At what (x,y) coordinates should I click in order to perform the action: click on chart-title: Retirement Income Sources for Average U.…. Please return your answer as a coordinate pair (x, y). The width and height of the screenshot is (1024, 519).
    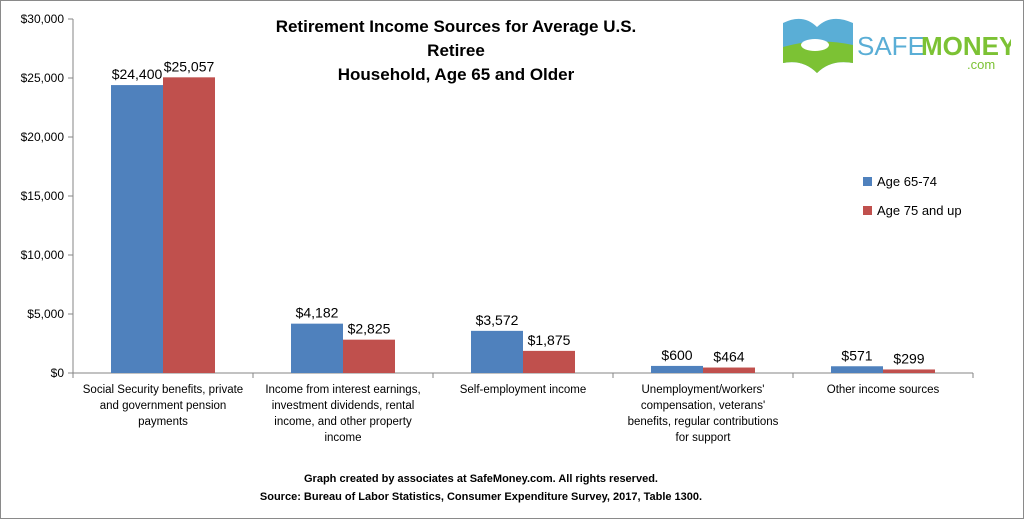
    Looking at the image, I should click on (456, 51).